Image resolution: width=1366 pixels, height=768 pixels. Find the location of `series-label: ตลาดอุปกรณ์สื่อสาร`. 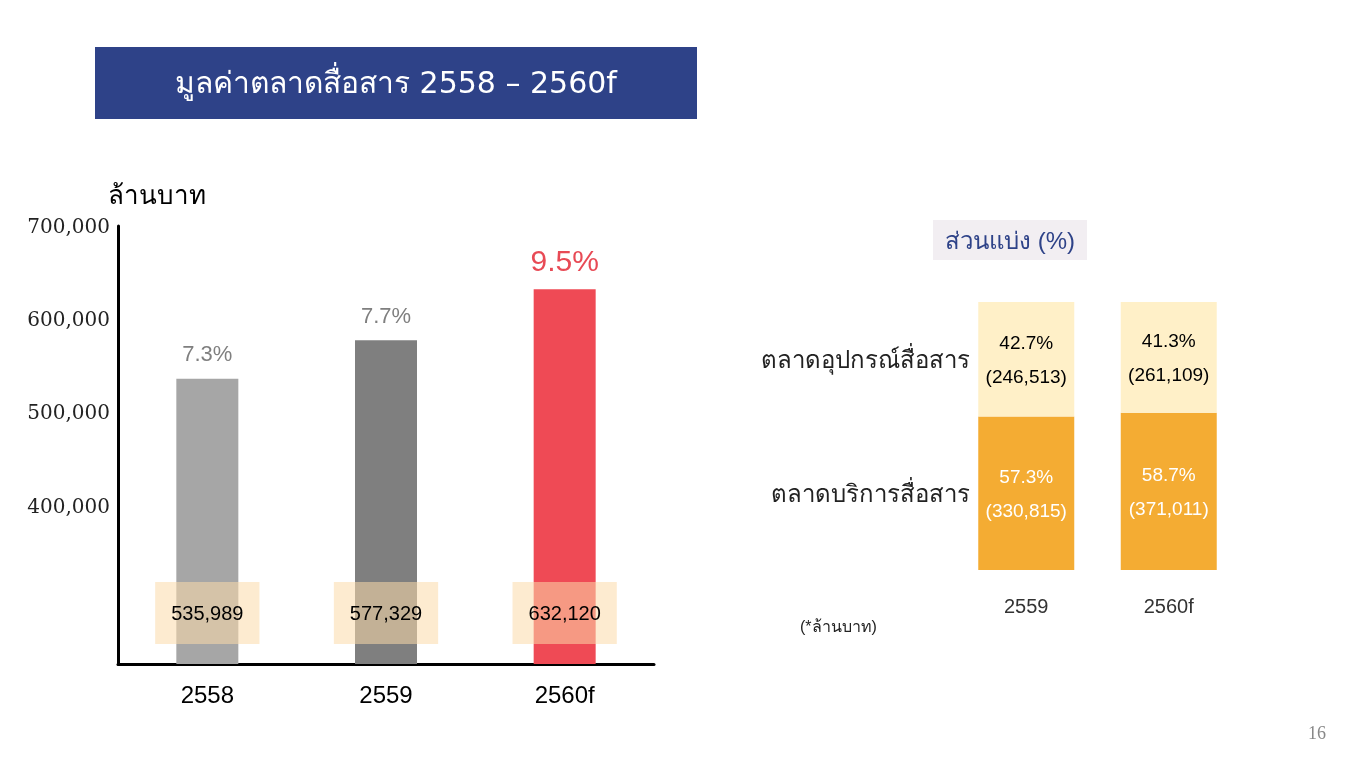

series-label: ตลาดอุปกรณ์สื่อสาร is located at coordinates (866, 358).